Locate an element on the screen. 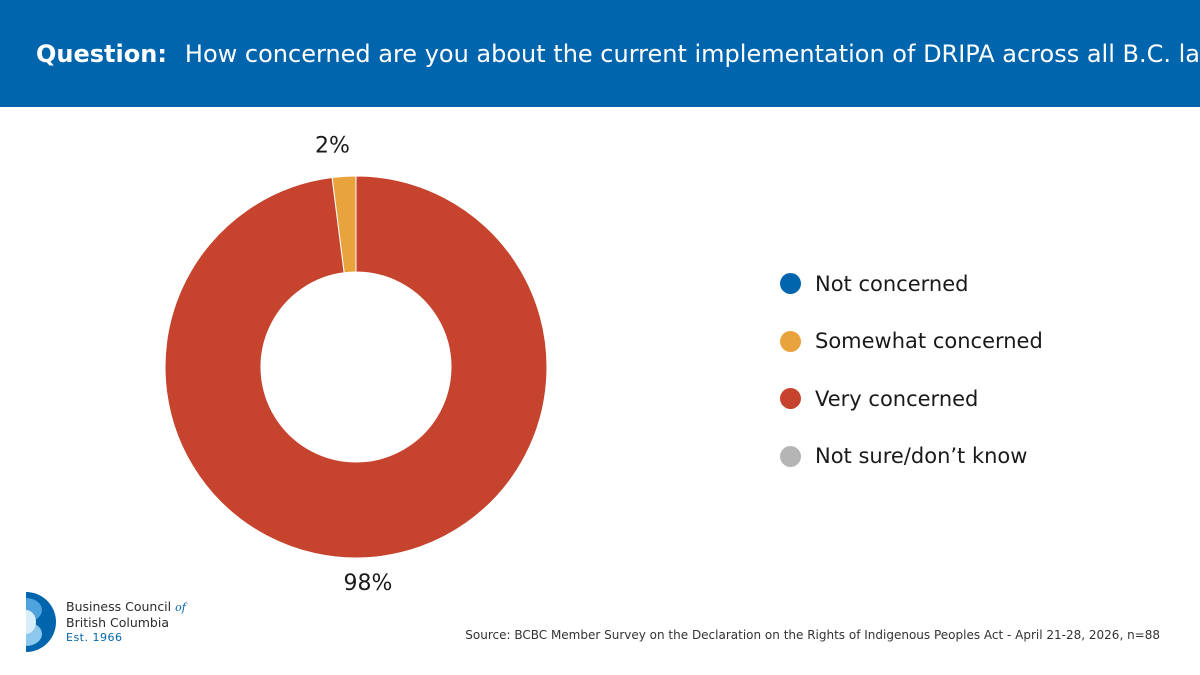  legend-label-very-concerned: Very concerned is located at coordinates (897, 398).